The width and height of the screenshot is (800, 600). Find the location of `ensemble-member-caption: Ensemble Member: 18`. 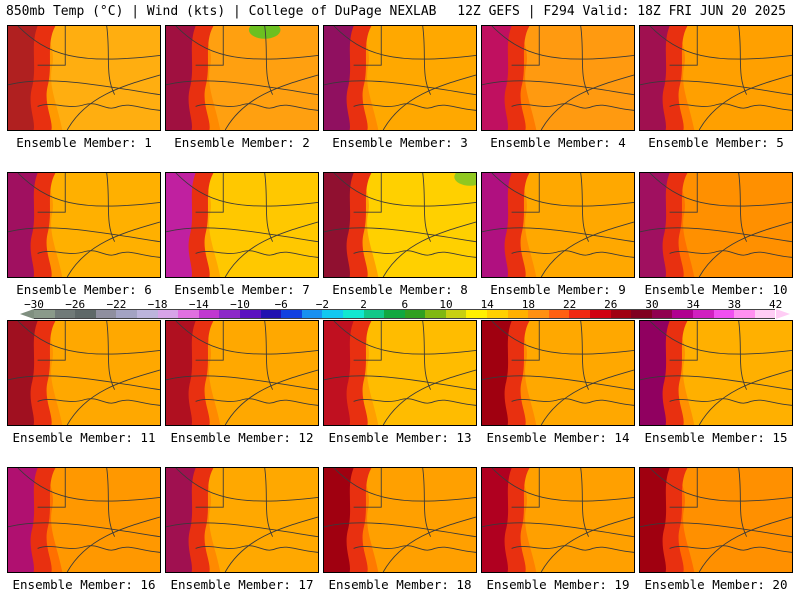

ensemble-member-caption: Ensemble Member: 18 is located at coordinates (400, 584).